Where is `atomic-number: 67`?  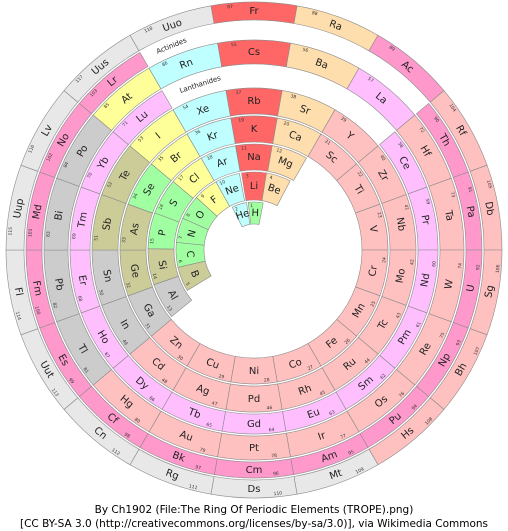
atomic-number: 67 is located at coordinates (107, 355).